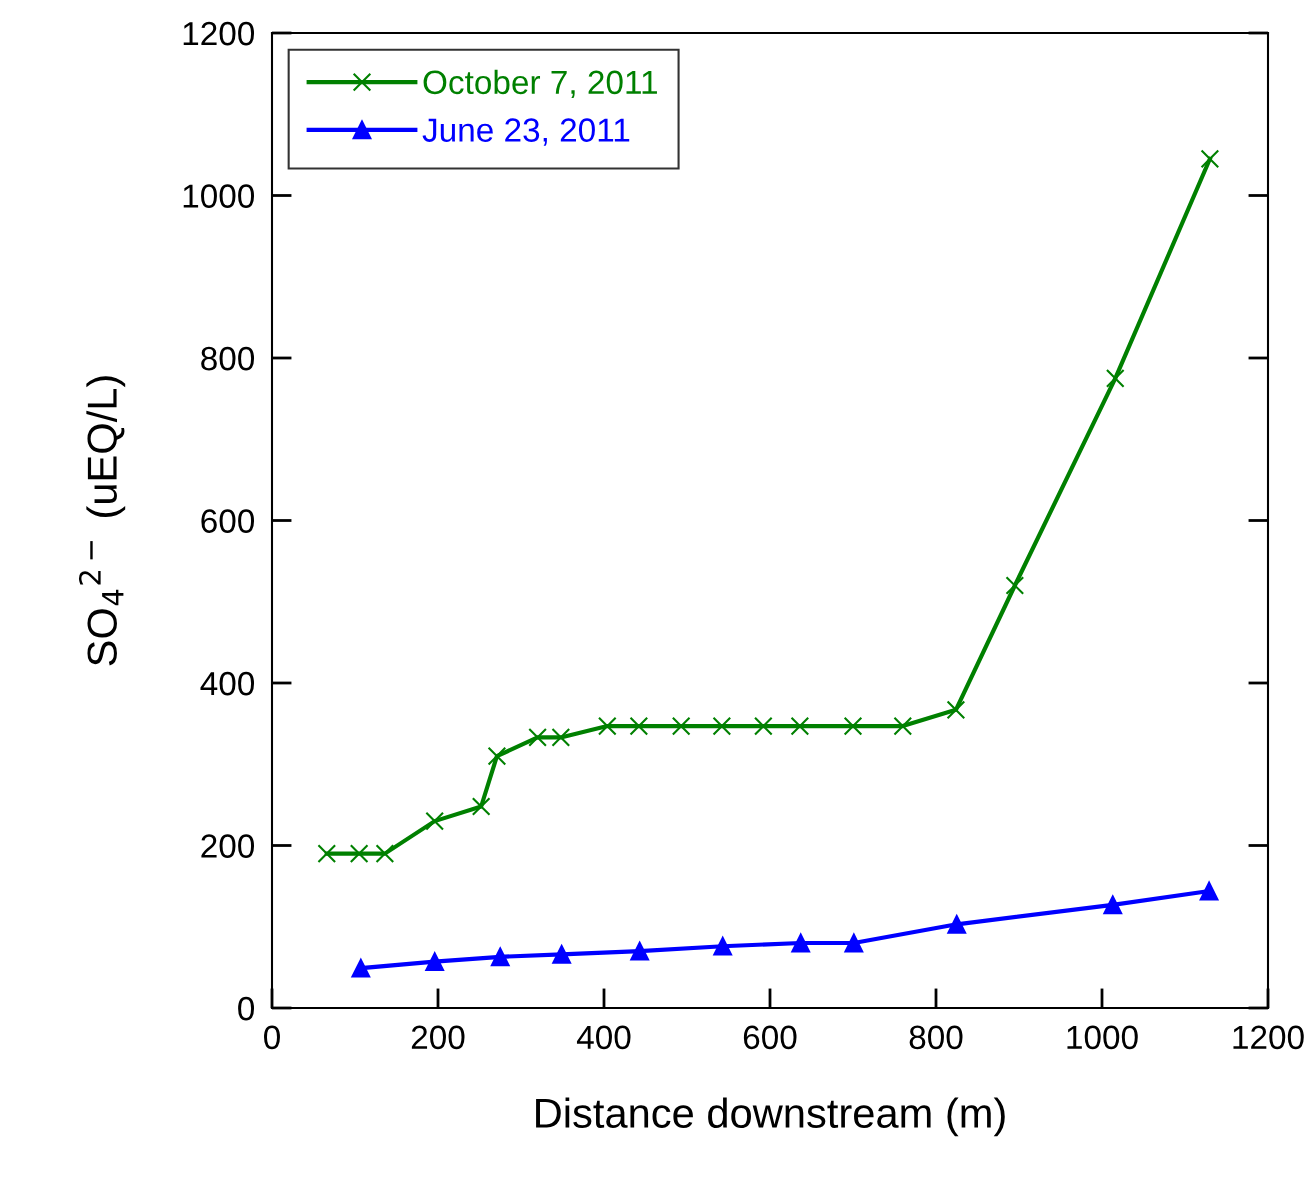  Describe the element at coordinates (228, 521) in the screenshot. I see `y-tick-label: 600` at that location.